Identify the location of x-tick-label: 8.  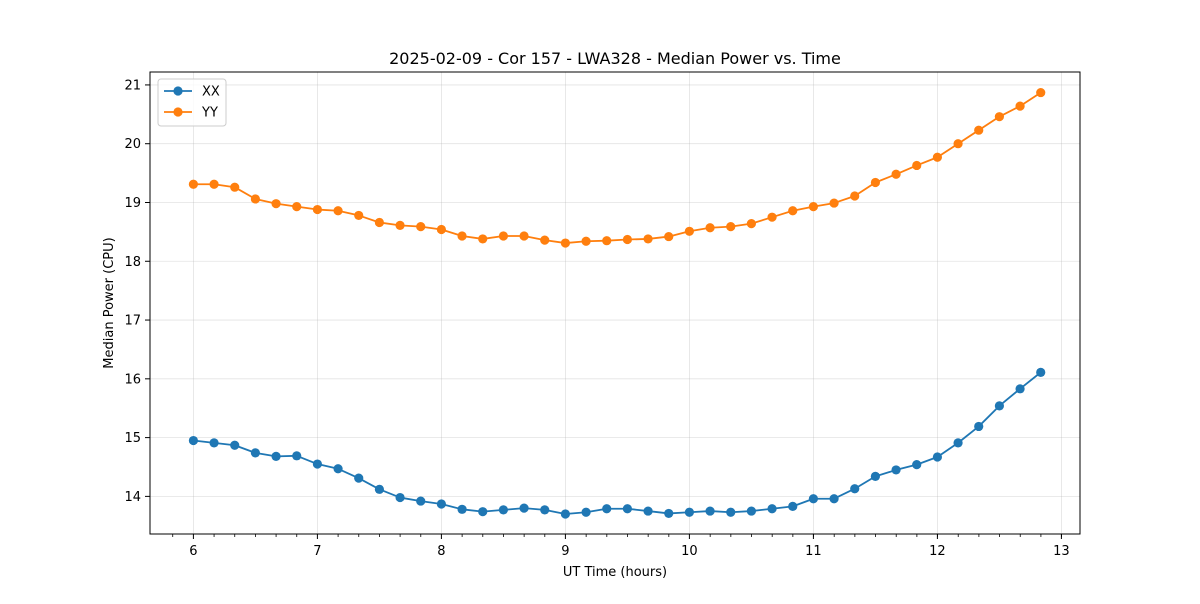
(441, 551).